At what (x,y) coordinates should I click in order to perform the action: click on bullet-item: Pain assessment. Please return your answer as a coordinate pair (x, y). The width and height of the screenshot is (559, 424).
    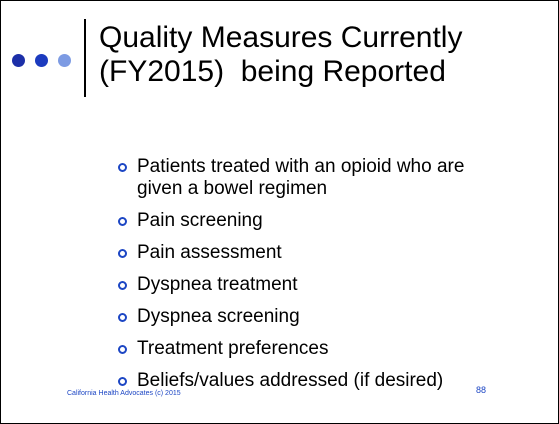
    Looking at the image, I should click on (327, 253).